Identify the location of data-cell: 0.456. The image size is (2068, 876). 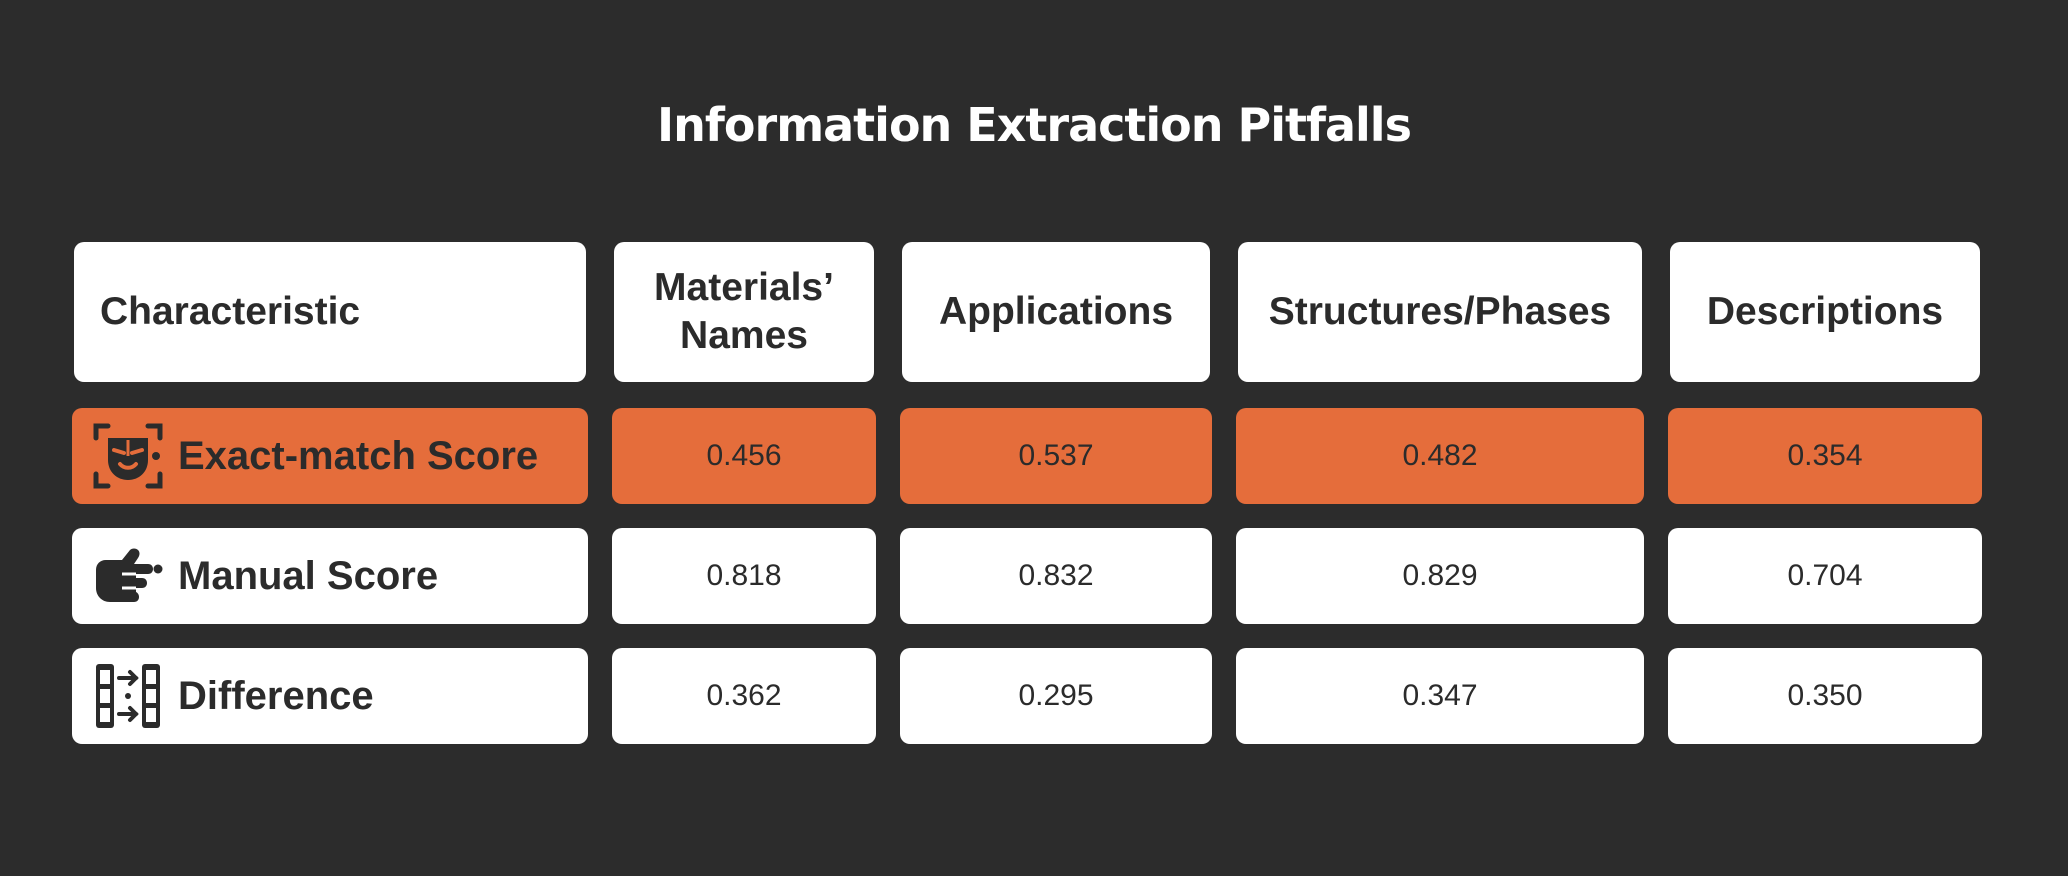
(744, 456).